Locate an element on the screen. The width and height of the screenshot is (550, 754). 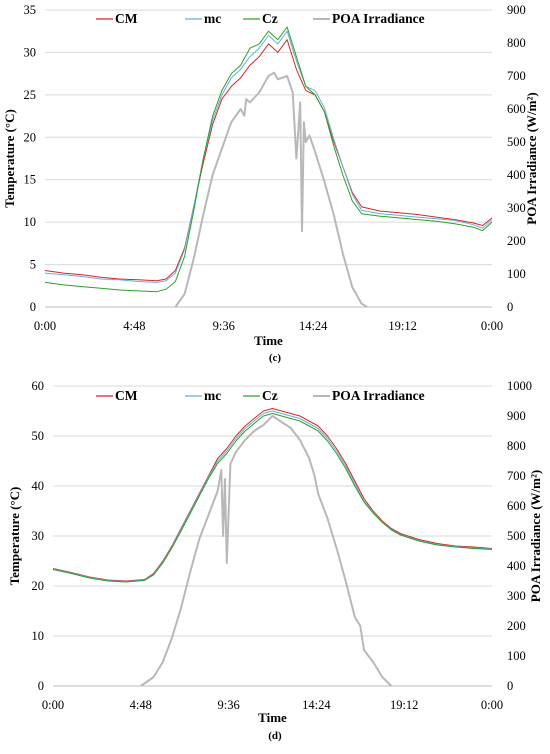
y-tick-label: 25 is located at coordinates (30, 95).